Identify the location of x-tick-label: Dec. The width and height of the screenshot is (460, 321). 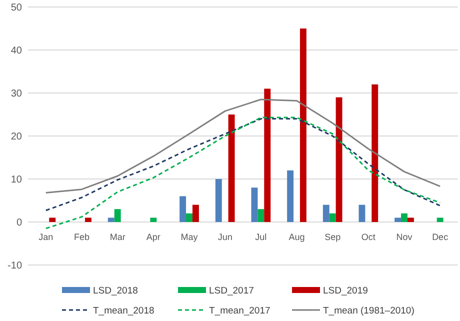
(440, 237).